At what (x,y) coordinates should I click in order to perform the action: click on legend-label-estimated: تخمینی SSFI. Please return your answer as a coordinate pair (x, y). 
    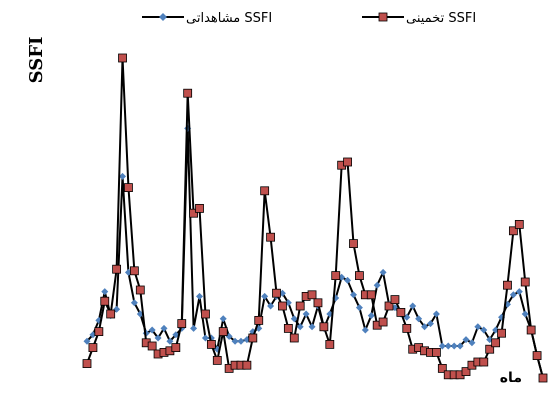
    Looking at the image, I should click on (441, 18).